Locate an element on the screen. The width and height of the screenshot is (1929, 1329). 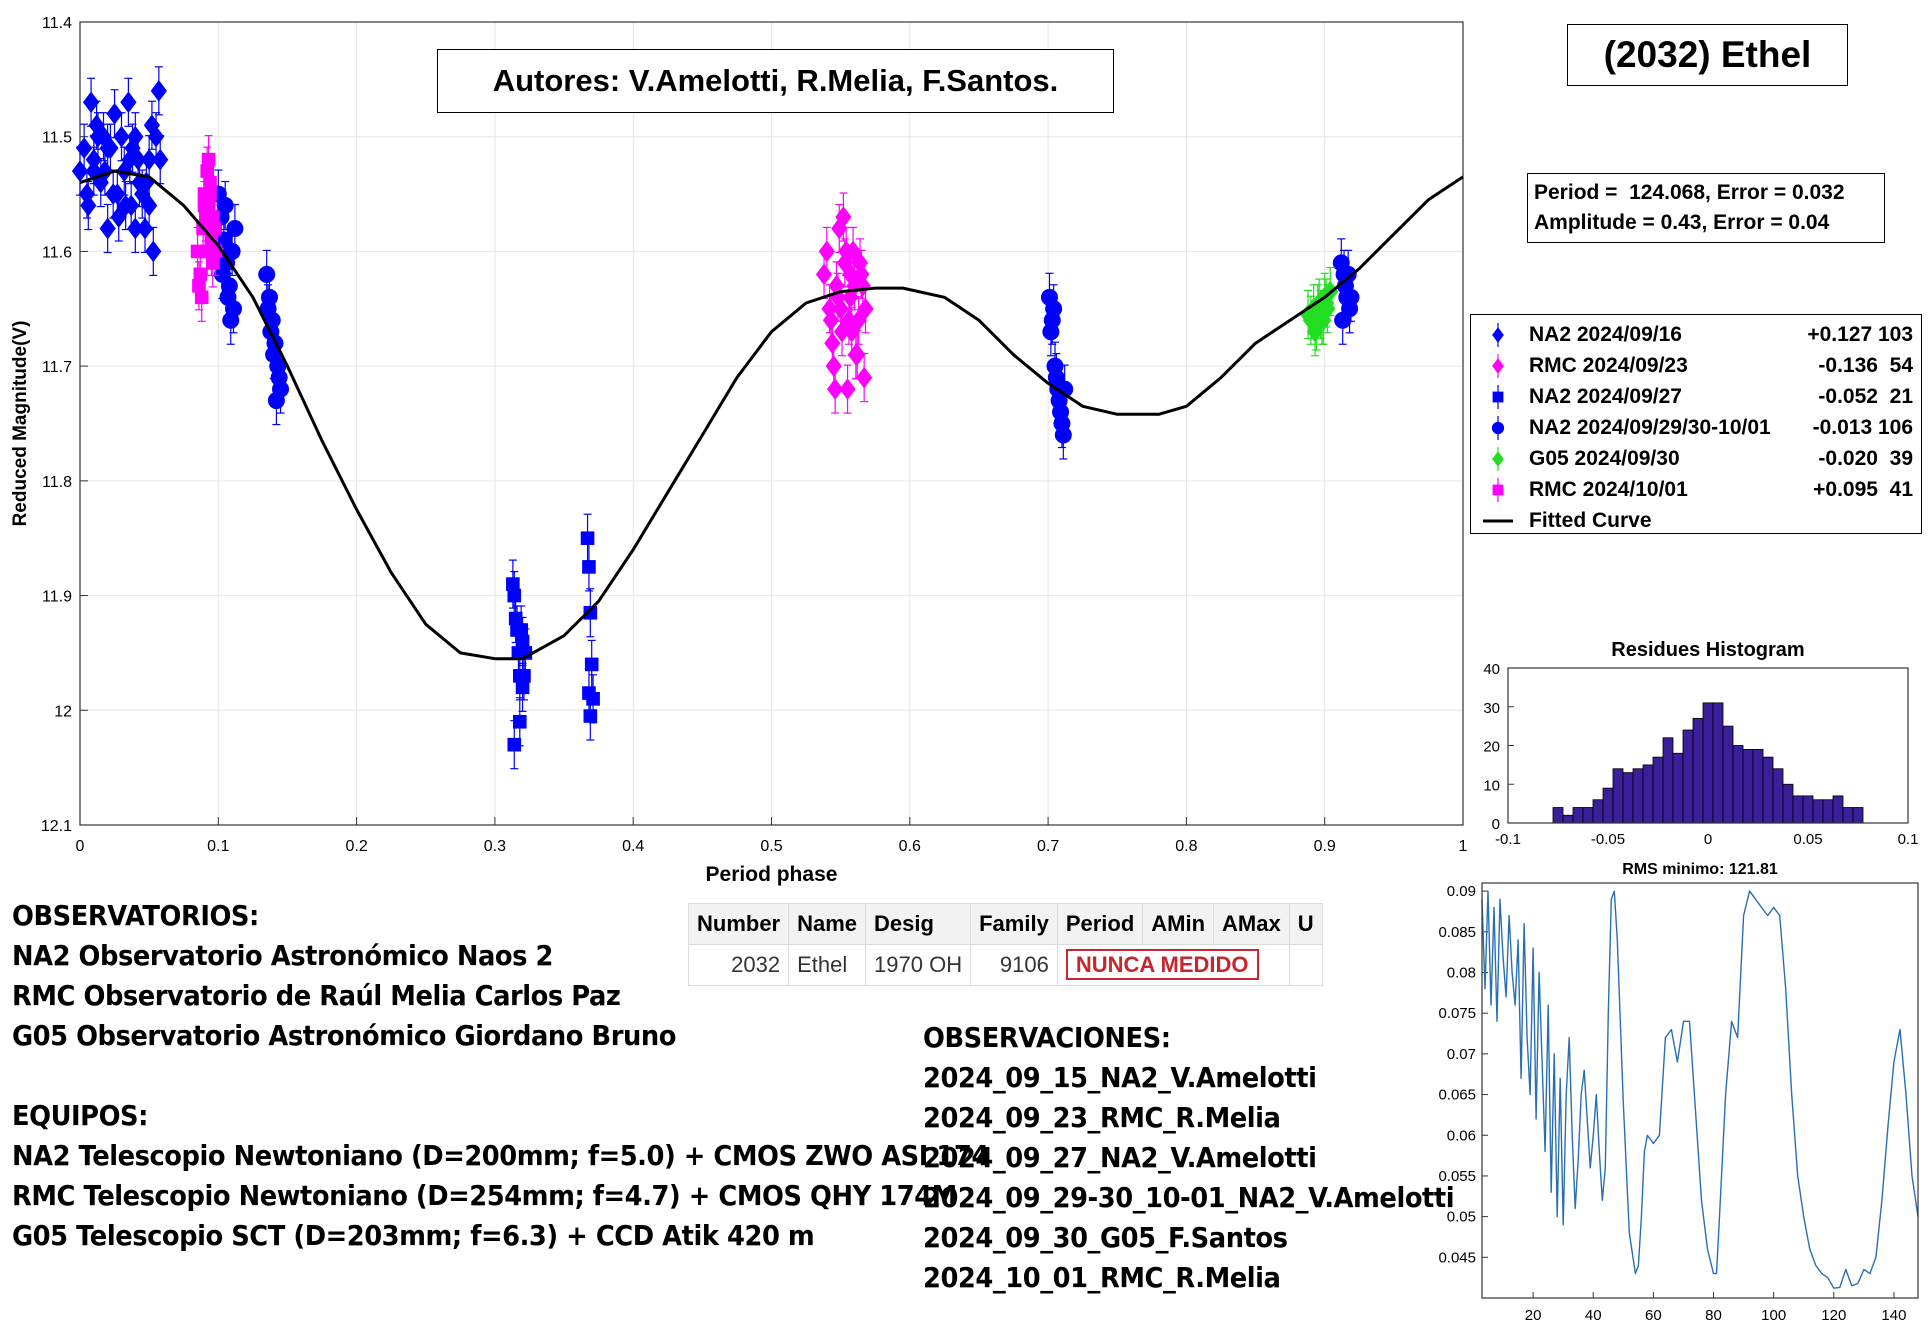
never-measured-badge: NUNCA MEDIDO is located at coordinates (1162, 964).